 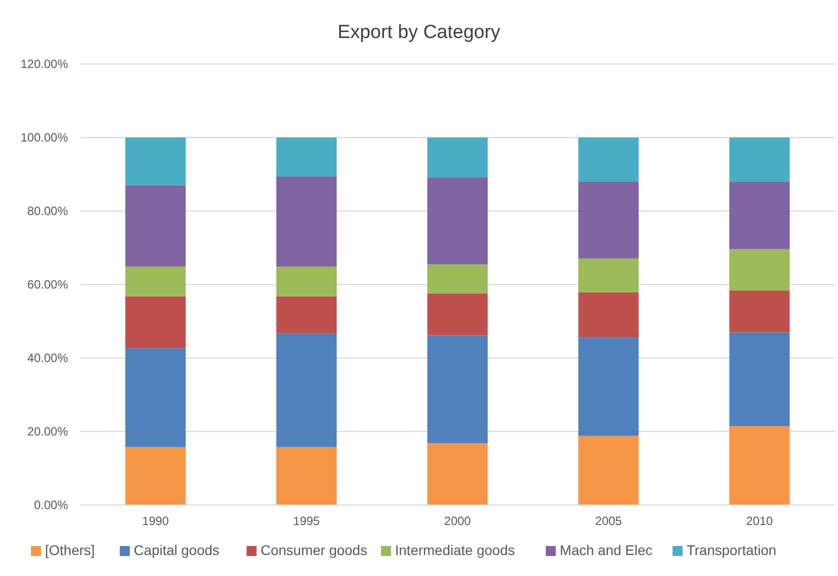 What do you see at coordinates (455, 550) in the screenshot?
I see `legend-label: Intermediate goods` at bounding box center [455, 550].